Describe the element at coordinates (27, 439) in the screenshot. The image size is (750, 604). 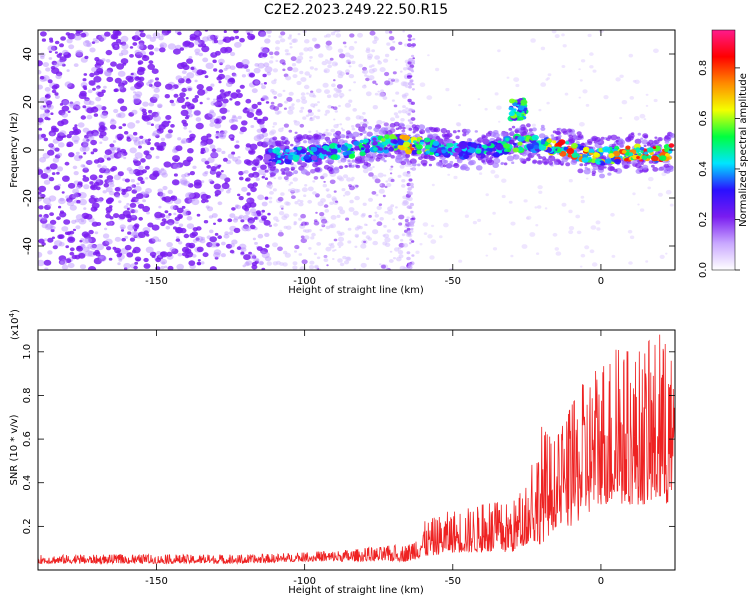
I see `y-tick-label: 0.6` at that location.